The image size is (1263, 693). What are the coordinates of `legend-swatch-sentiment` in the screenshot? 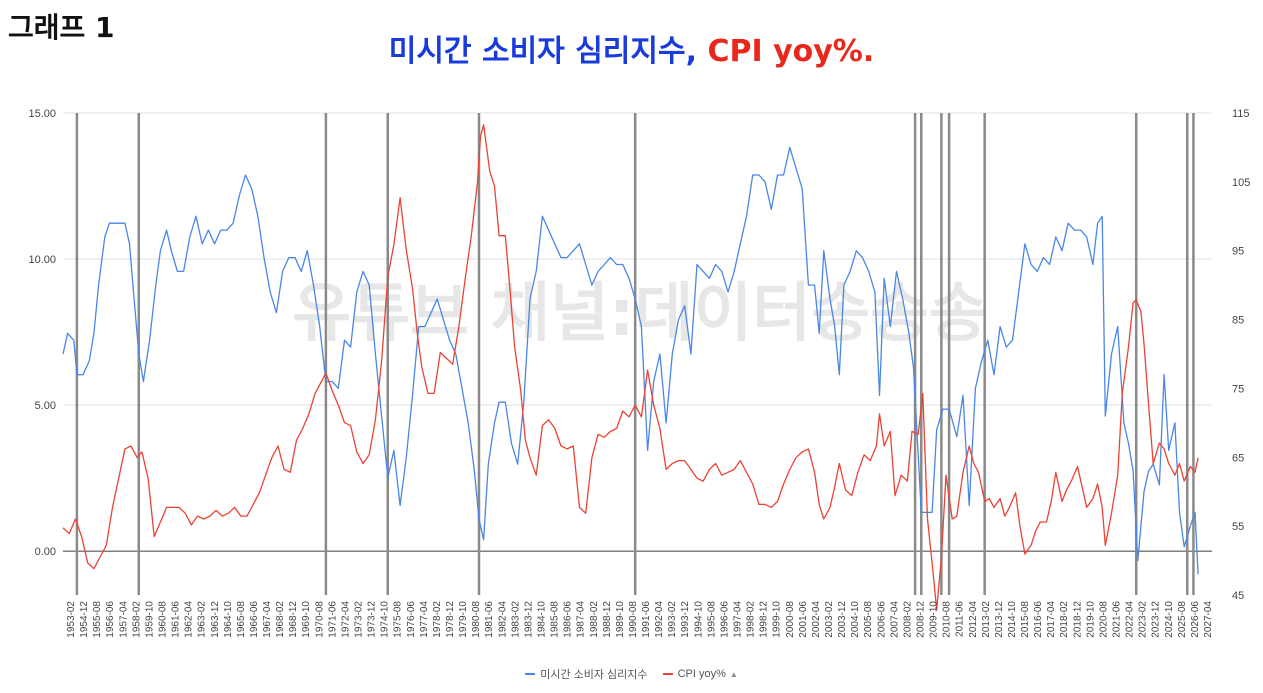 It's located at (530, 674).